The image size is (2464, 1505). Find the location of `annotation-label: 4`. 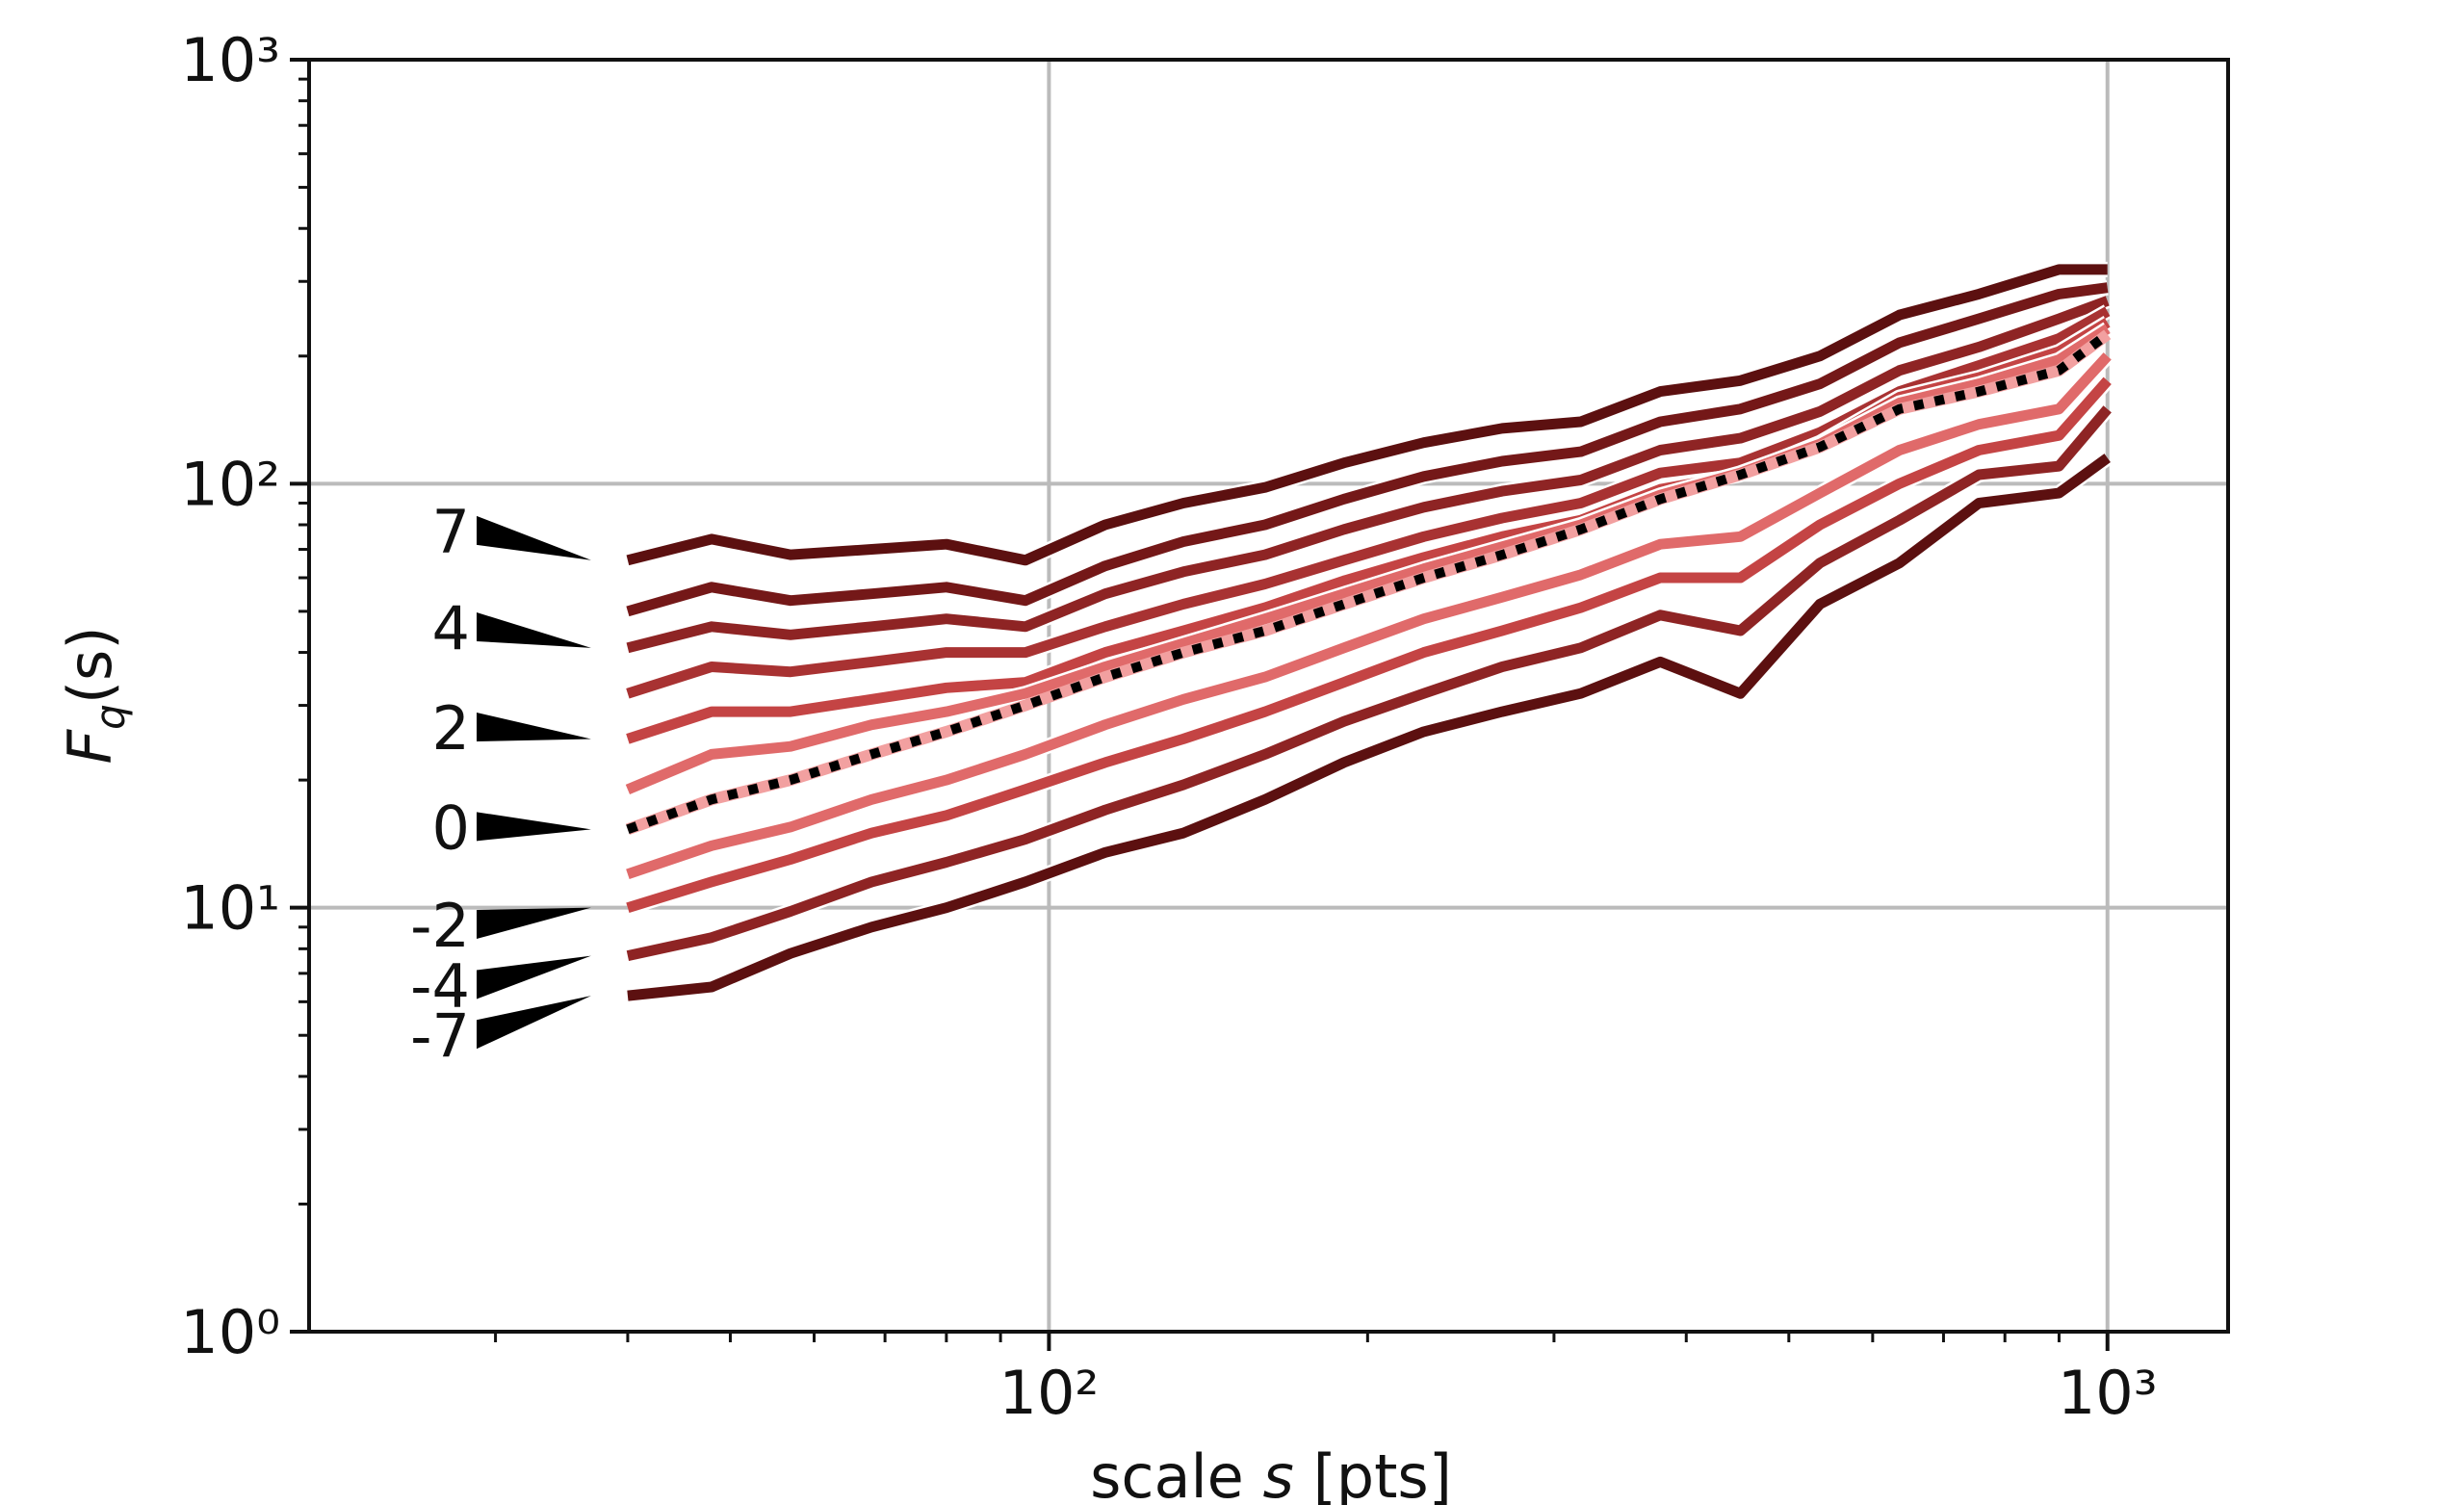

annotation-label: 4 is located at coordinates (451, 628).